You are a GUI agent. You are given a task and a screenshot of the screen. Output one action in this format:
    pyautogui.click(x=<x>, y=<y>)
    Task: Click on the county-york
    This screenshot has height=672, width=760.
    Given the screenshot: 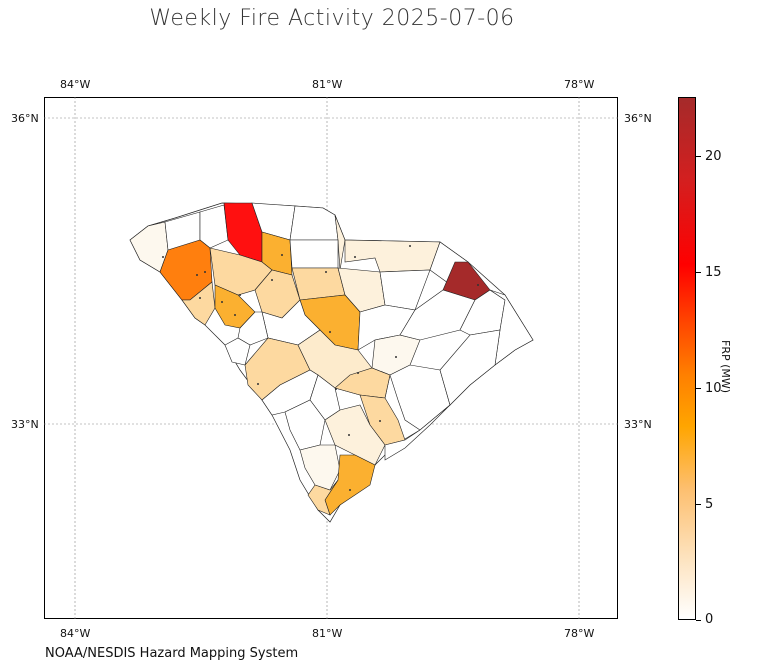 What is the action you would take?
    pyautogui.click(x=314, y=223)
    